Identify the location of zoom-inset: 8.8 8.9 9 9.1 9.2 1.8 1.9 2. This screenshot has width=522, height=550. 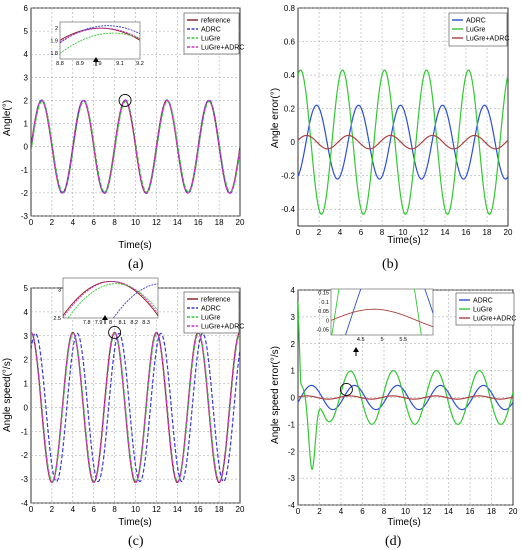
(97, 44).